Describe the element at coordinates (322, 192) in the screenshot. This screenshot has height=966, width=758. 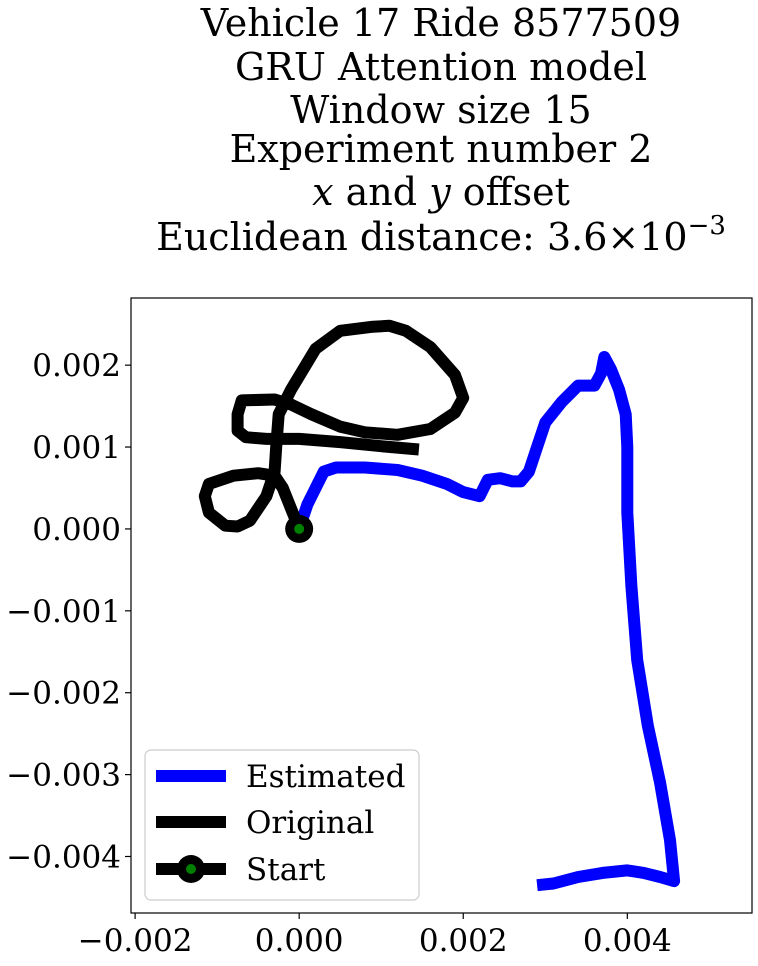
I see `title-x-var: x` at that location.